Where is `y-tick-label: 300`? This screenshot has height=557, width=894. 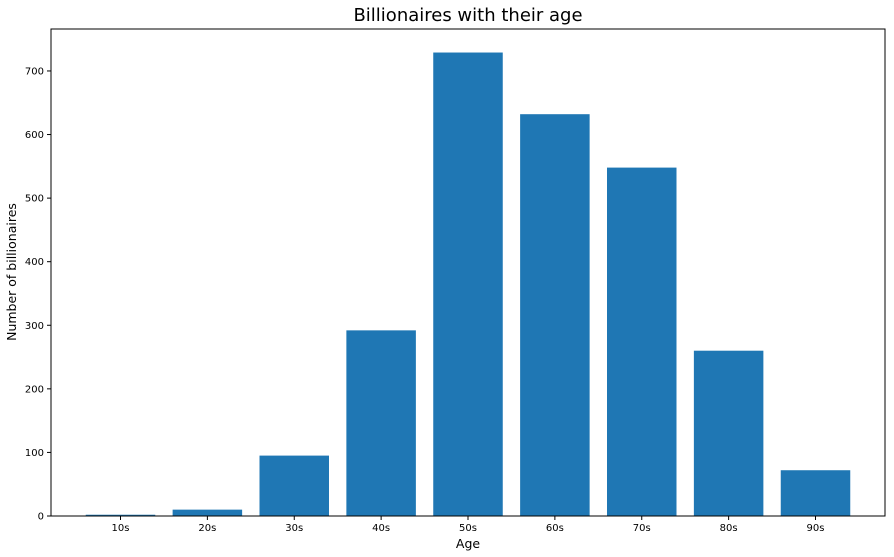 y-tick-label: 300 is located at coordinates (34, 326).